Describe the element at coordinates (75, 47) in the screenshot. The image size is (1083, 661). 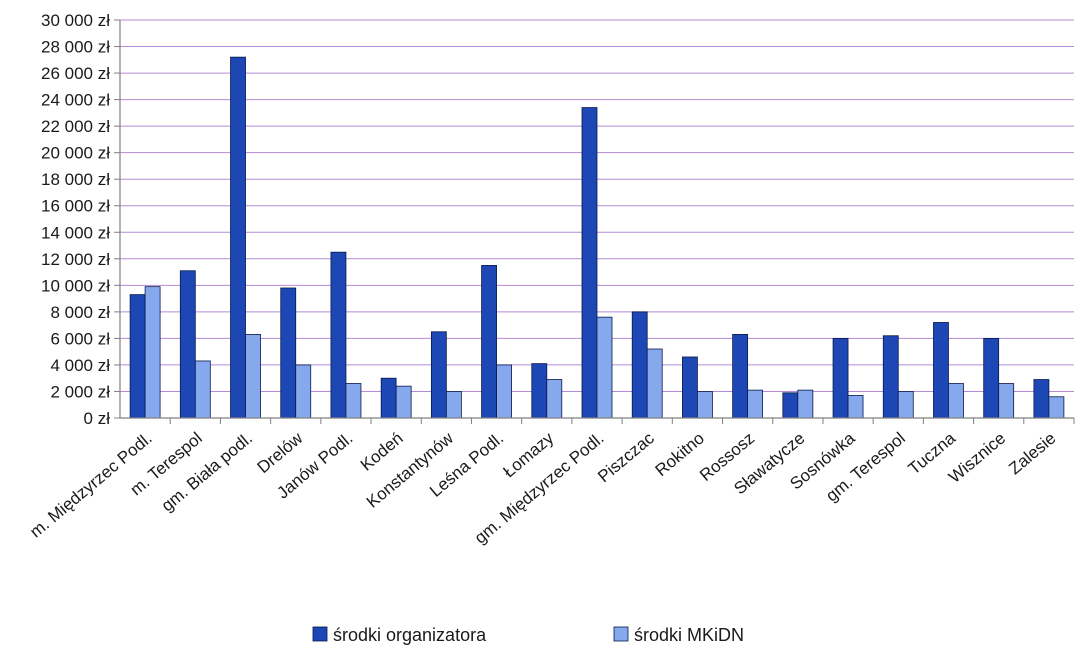
I see `y-tick-label: 28 000 zł` at that location.